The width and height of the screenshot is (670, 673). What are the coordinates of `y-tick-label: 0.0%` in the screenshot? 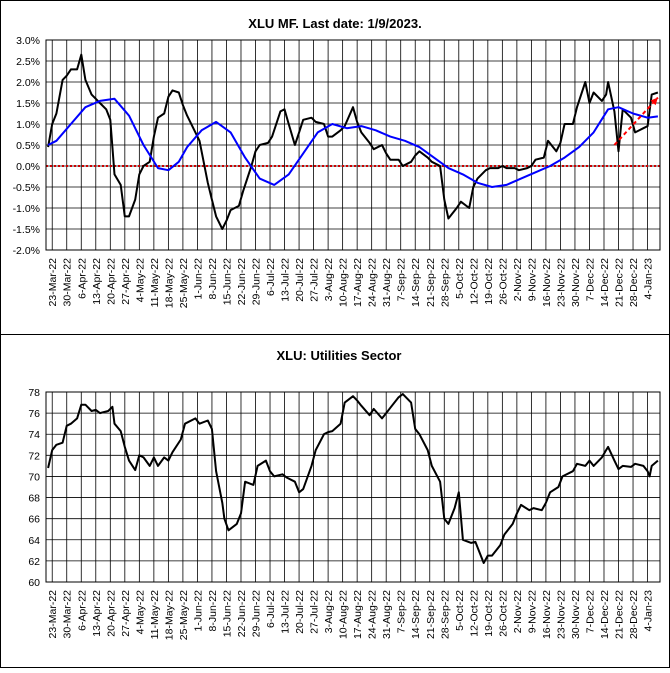 It's located at (28, 167).